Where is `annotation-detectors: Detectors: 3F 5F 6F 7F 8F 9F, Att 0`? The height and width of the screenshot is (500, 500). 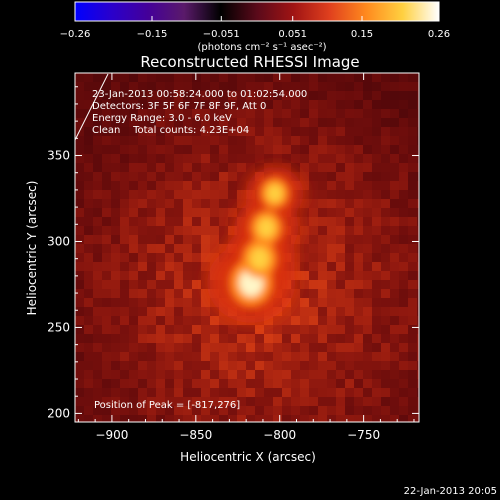
annotation-detectors: Detectors: 3F 5F 6F 7F 8F 9F, Att 0 is located at coordinates (179, 106).